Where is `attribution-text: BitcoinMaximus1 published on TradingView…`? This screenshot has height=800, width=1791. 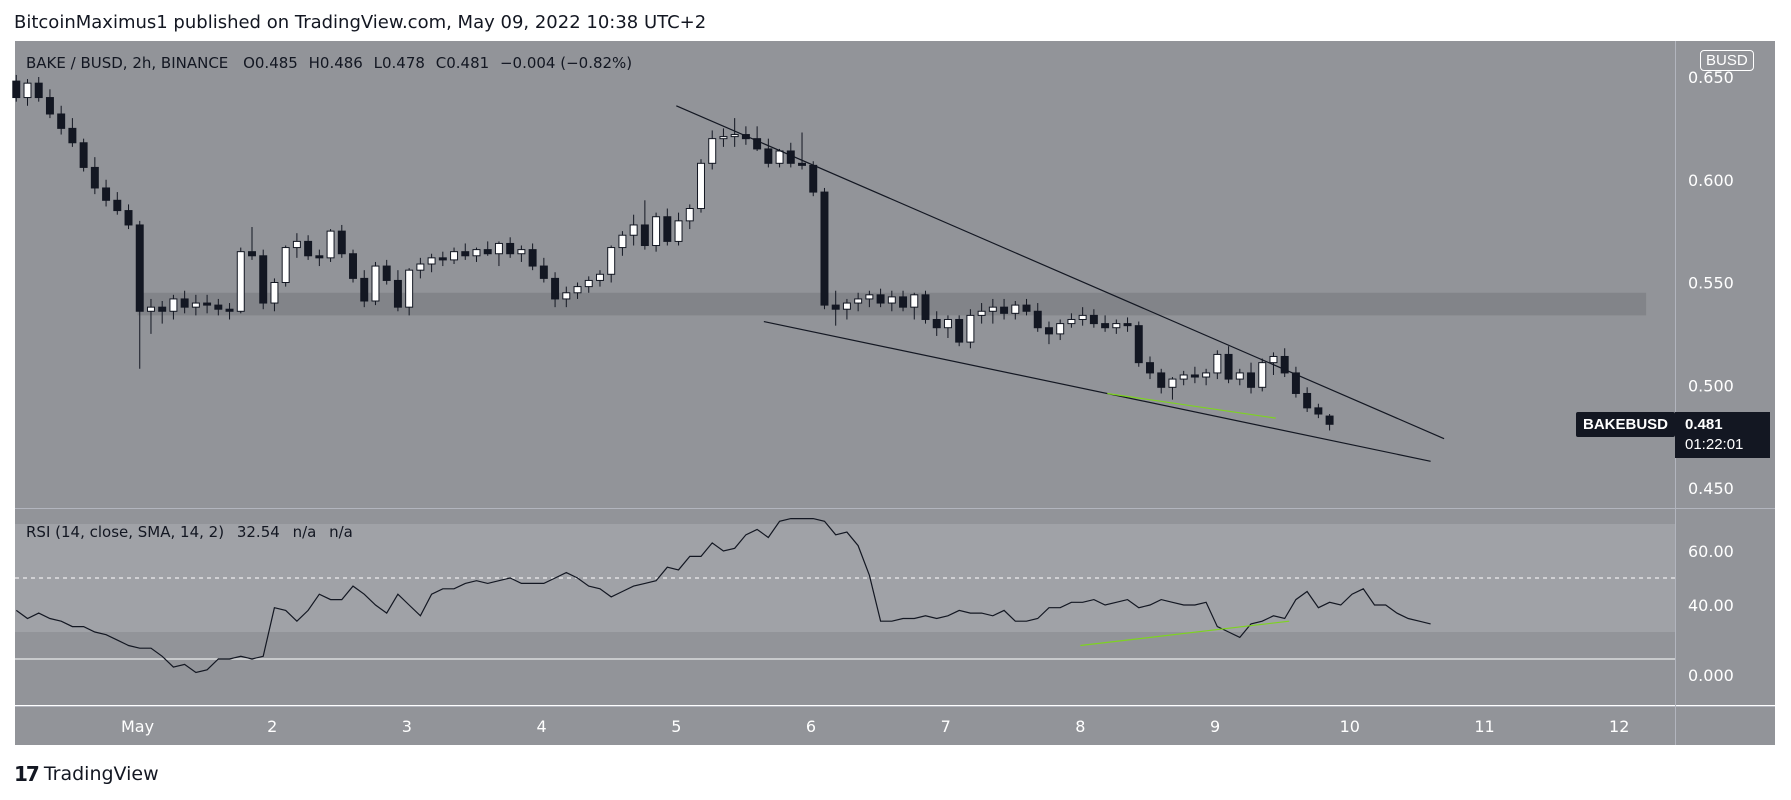
attribution-text: BitcoinMaximus1 published on TradingView… is located at coordinates (360, 22).